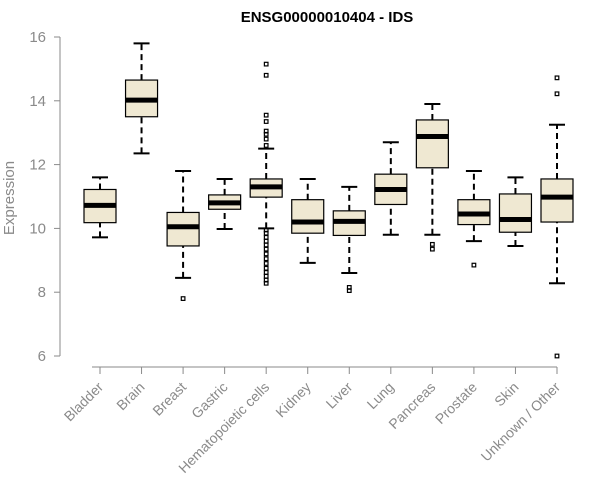 This screenshot has width=600, height=500. Describe the element at coordinates (380, 395) in the screenshot. I see `x-tick-label: Lung` at that location.